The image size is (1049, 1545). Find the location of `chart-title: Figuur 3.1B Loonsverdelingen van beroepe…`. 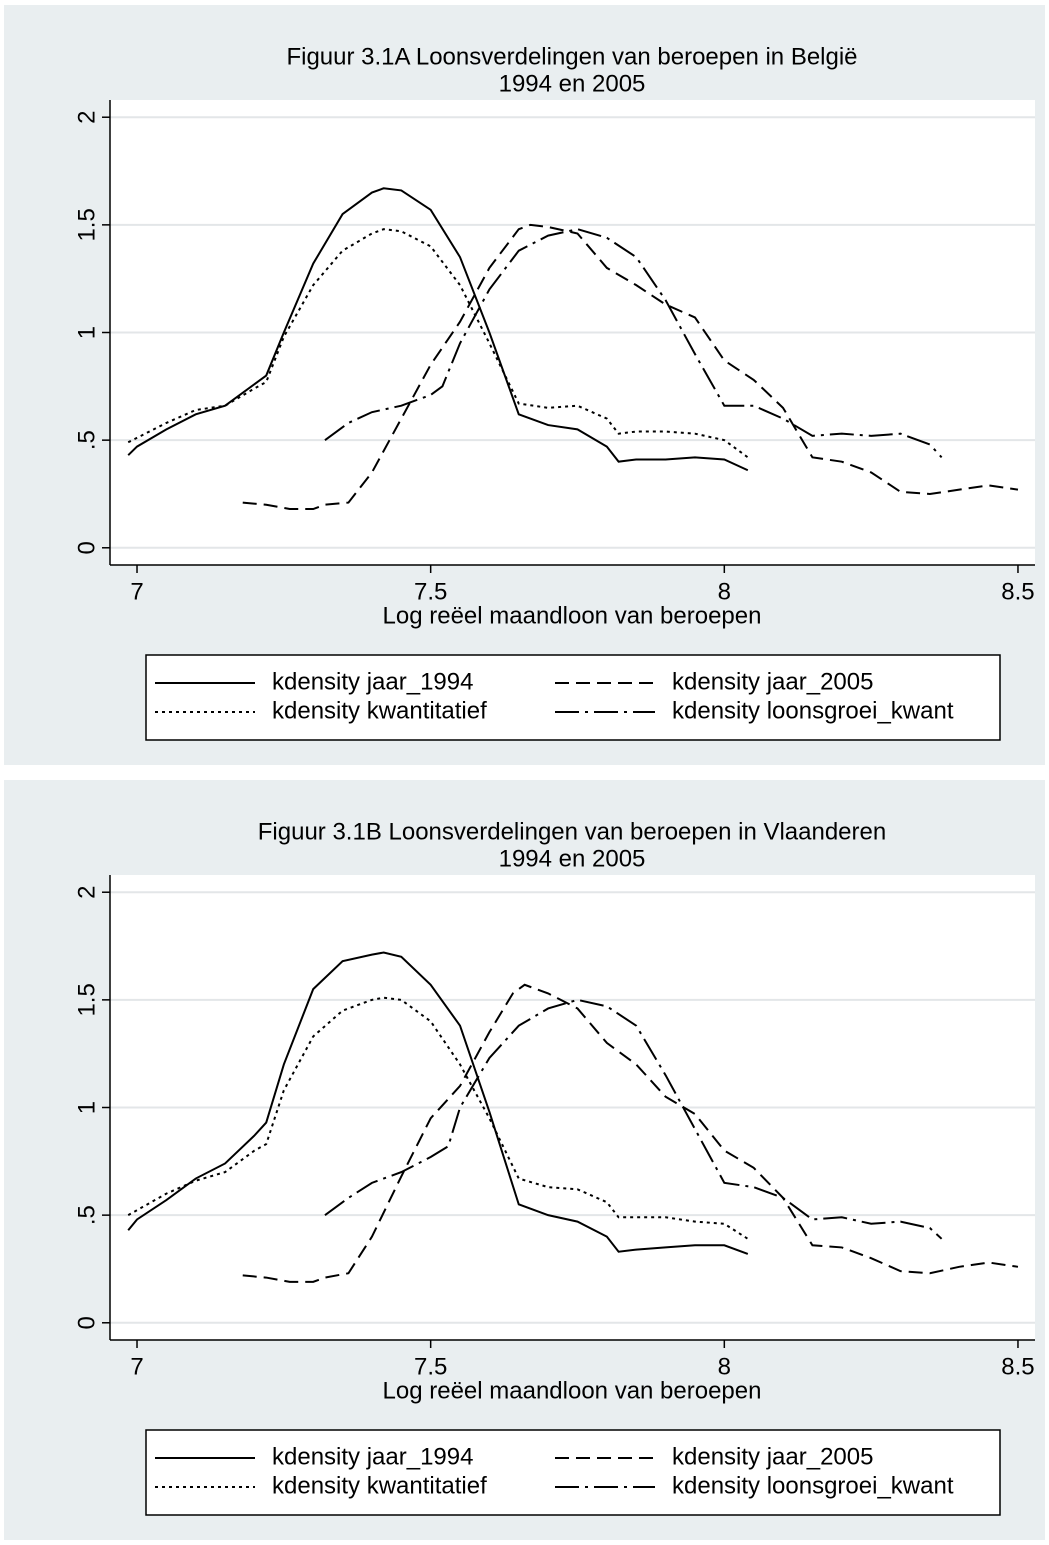

chart-title: Figuur 3.1B Loonsverdelingen van beroepe… is located at coordinates (572, 831).